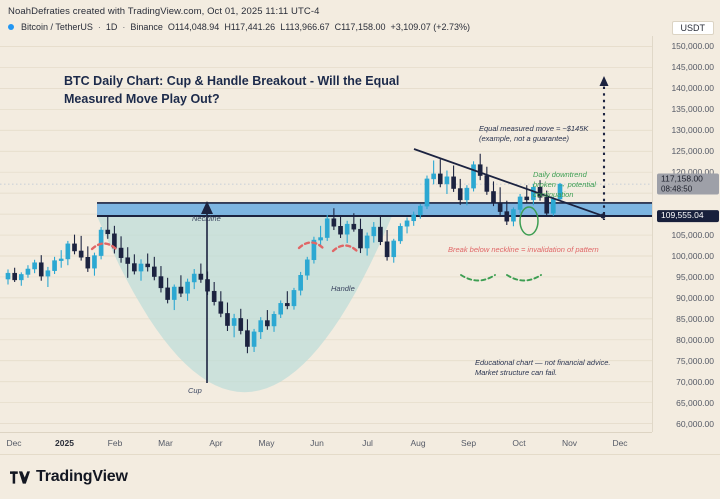 The width and height of the screenshot is (720, 499). Describe the element at coordinates (692, 109) in the screenshot. I see `price-tick: 135,000.00` at that location.